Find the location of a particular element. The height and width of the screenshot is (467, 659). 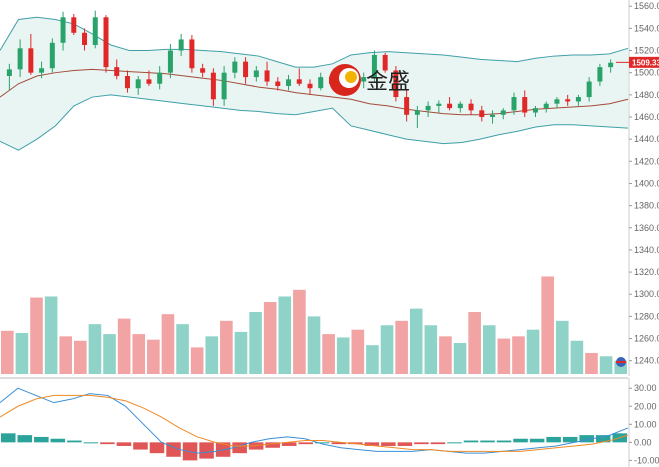

price-tick-label: 1520.00 is located at coordinates (646, 51).